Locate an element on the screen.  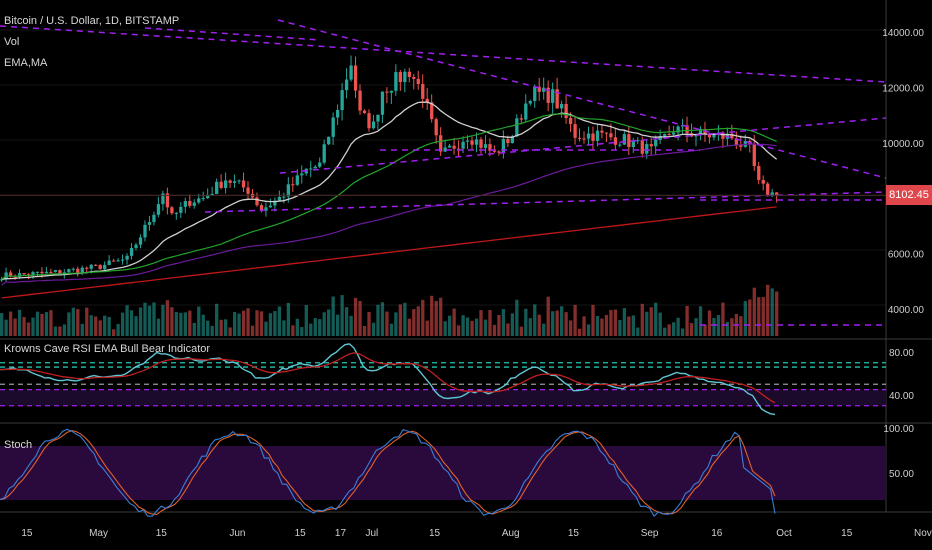
x-axis-tick: 15 is located at coordinates (162, 533).